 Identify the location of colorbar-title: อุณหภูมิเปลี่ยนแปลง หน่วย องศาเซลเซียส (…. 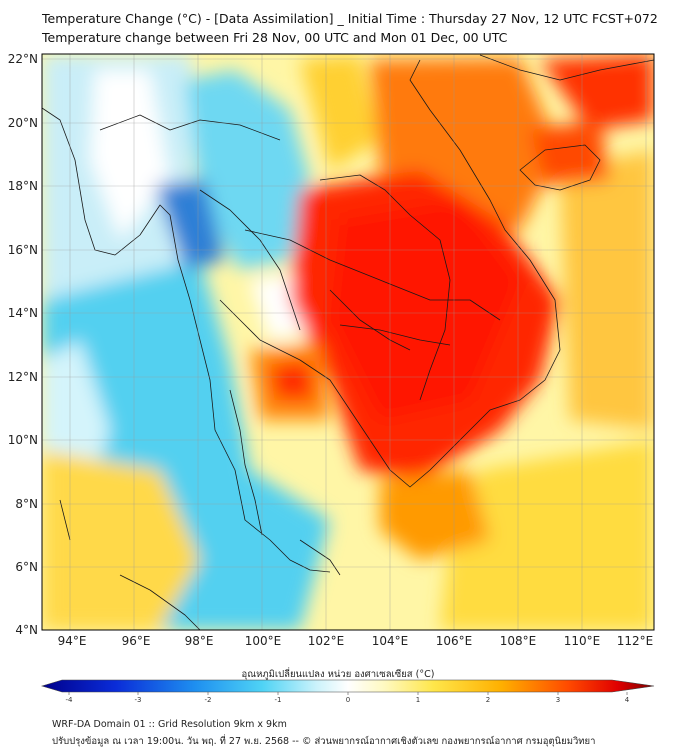
(338, 674).